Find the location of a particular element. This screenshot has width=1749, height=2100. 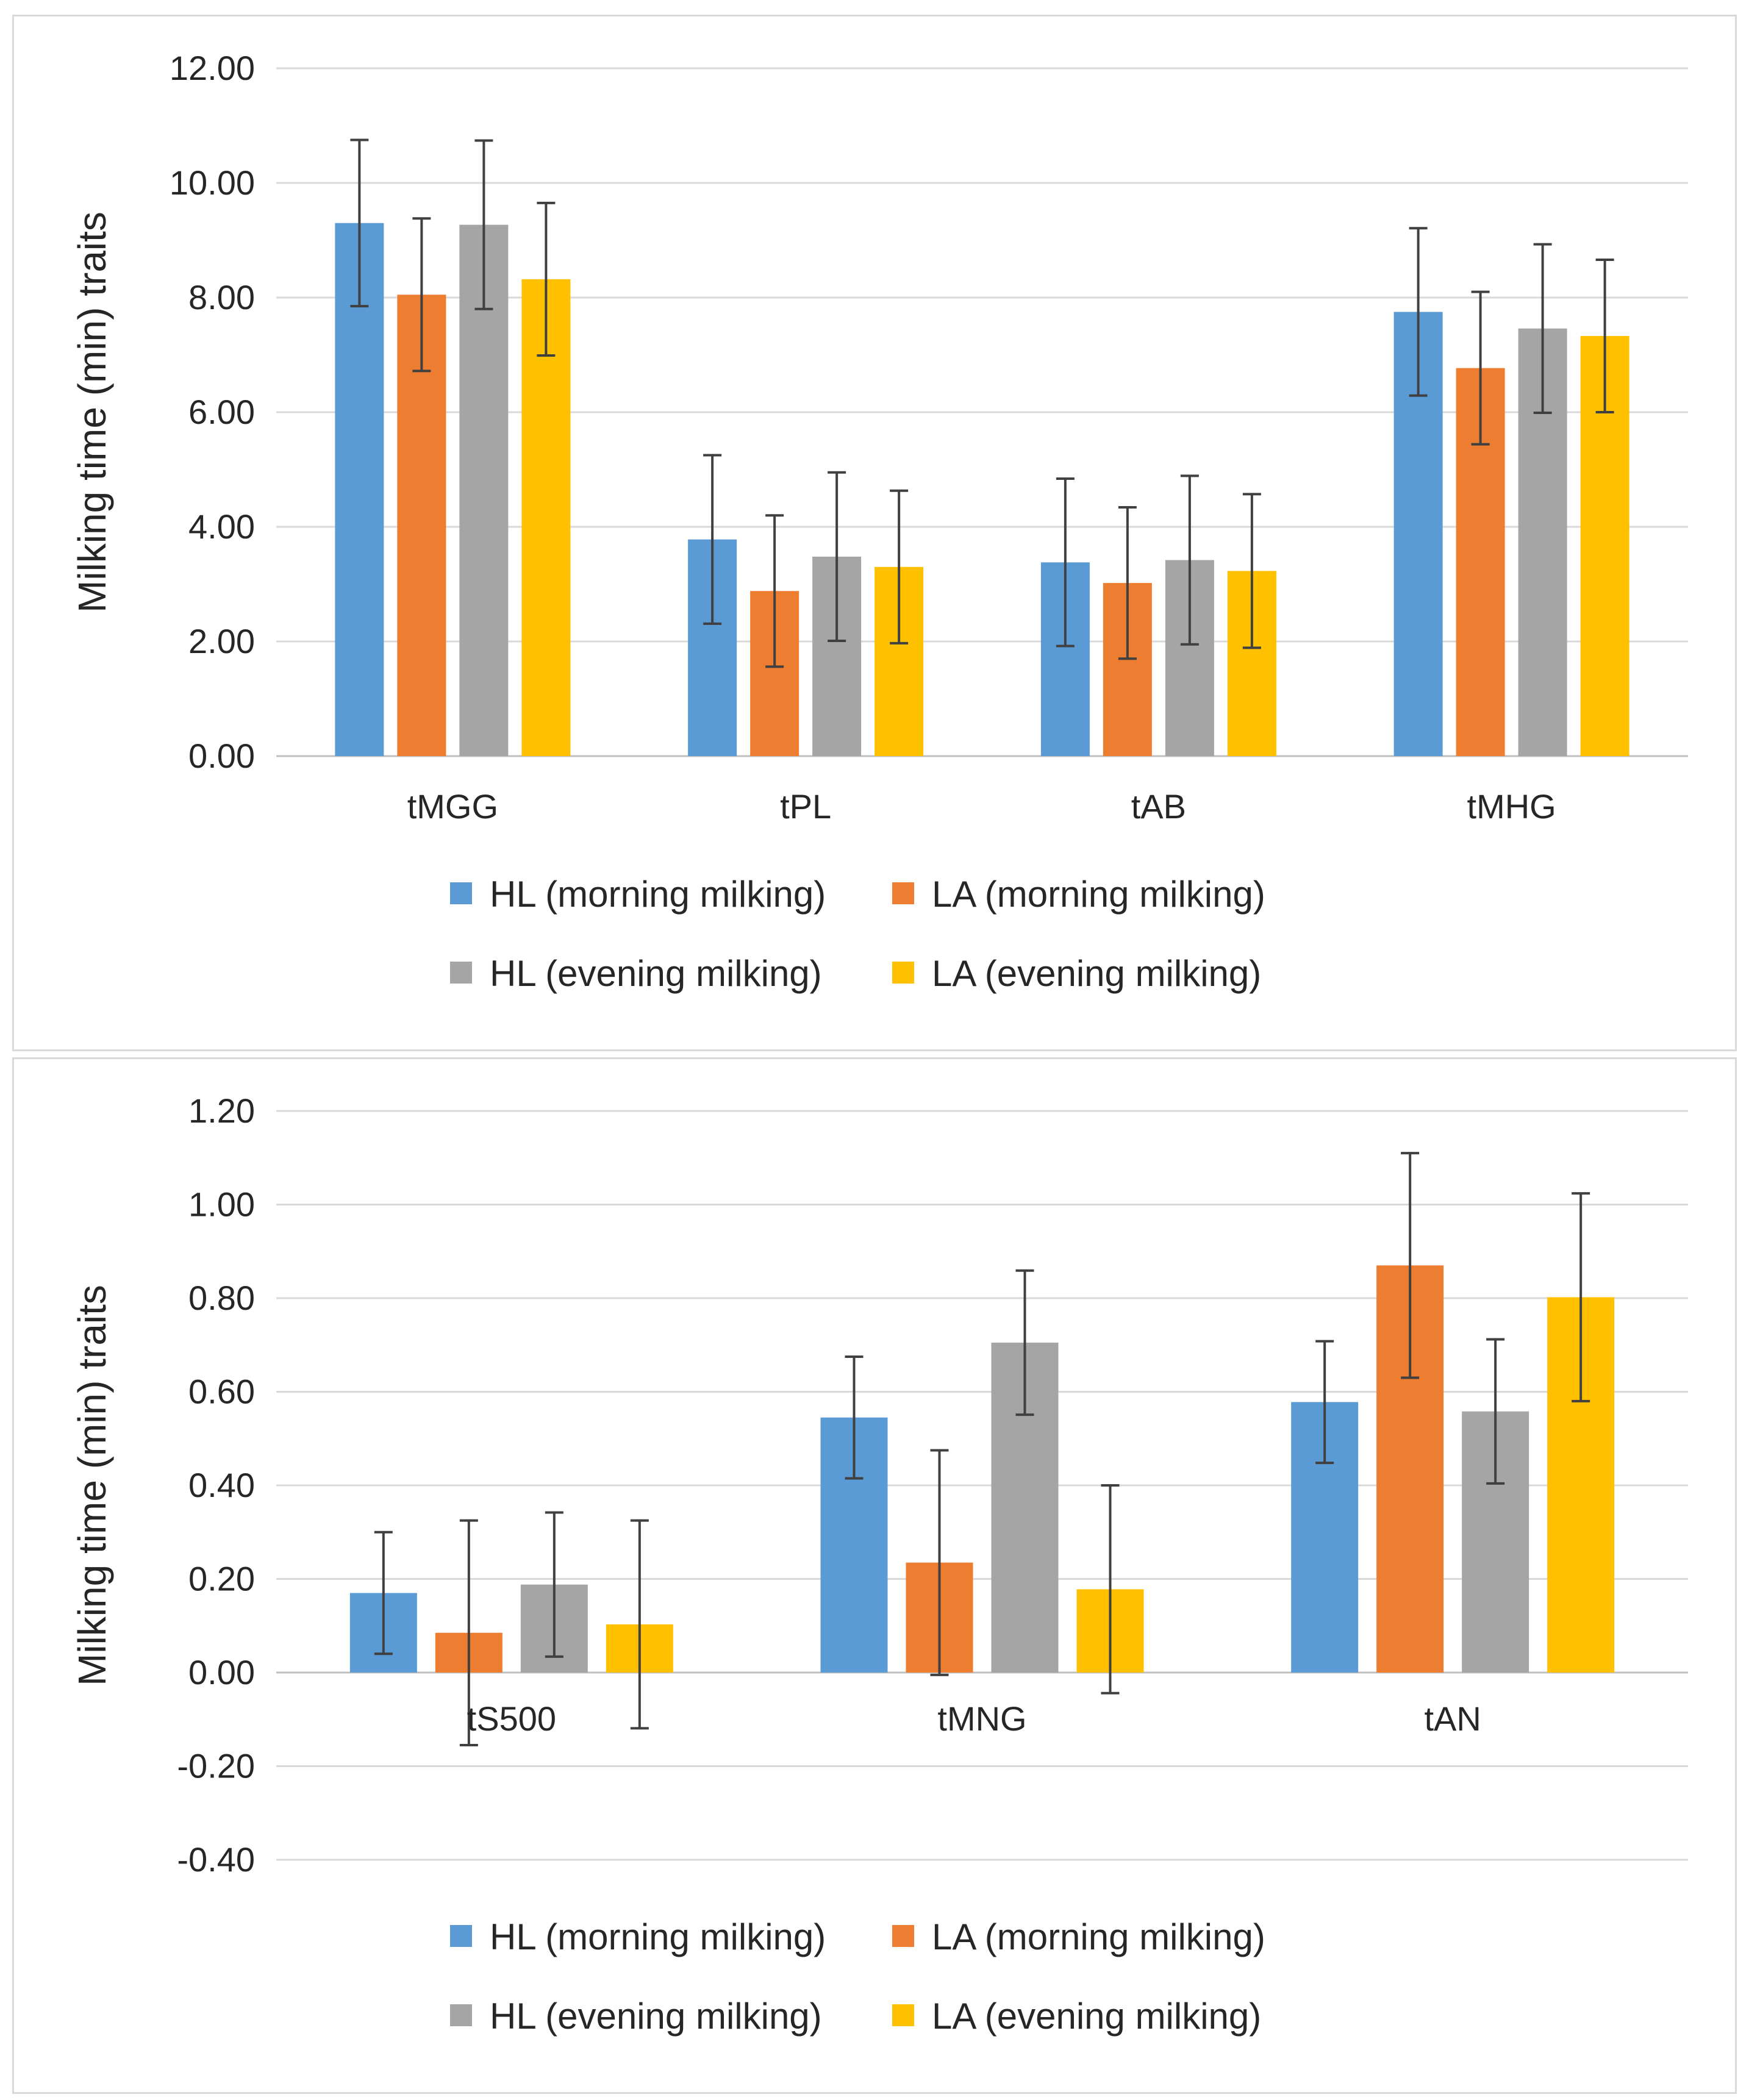

y-tick-label: -0.20 is located at coordinates (216, 1766).